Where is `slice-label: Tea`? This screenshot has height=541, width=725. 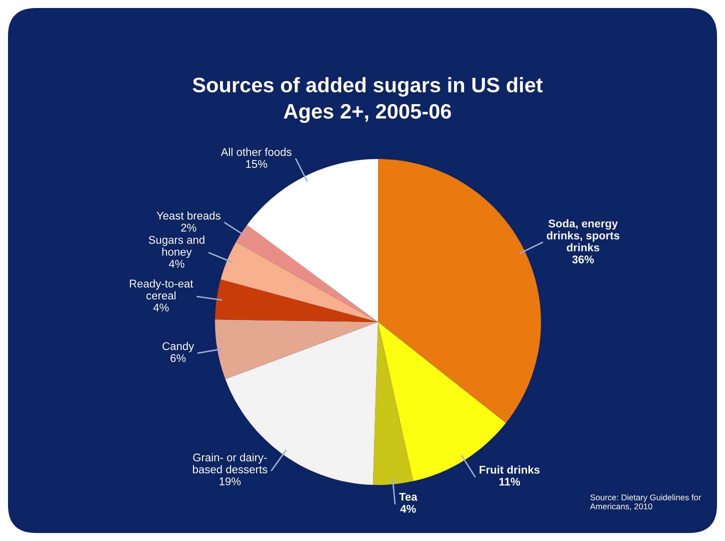
slice-label: Tea is located at coordinates (408, 497).